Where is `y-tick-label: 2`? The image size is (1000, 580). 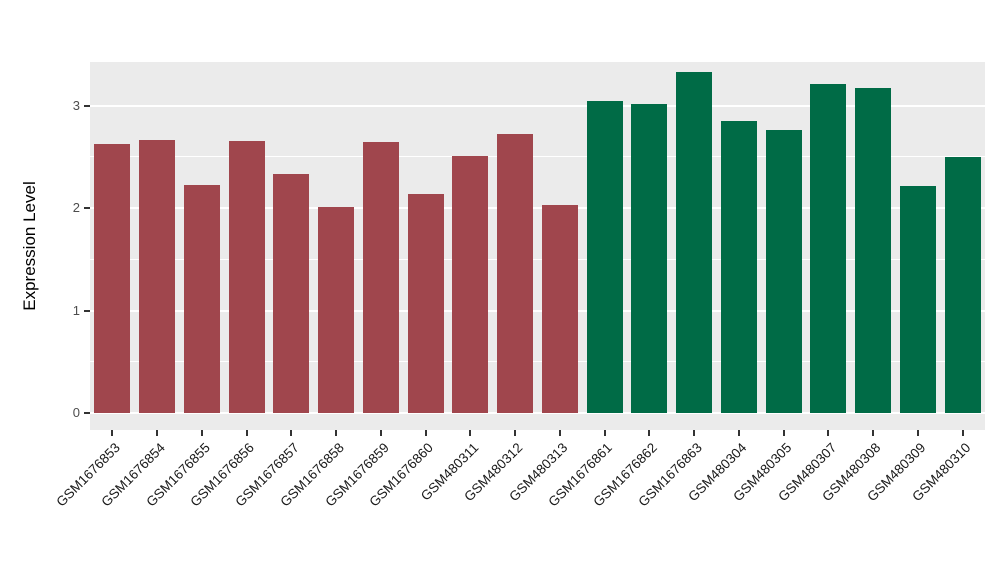
y-tick-label: 2 is located at coordinates (76, 207).